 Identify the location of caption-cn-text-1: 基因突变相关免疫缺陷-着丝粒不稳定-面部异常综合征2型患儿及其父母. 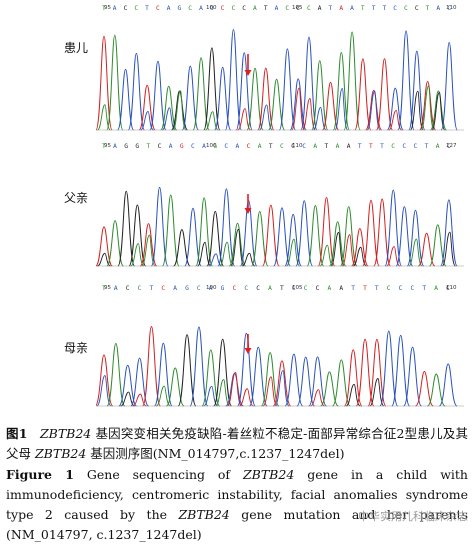
(237, 443).